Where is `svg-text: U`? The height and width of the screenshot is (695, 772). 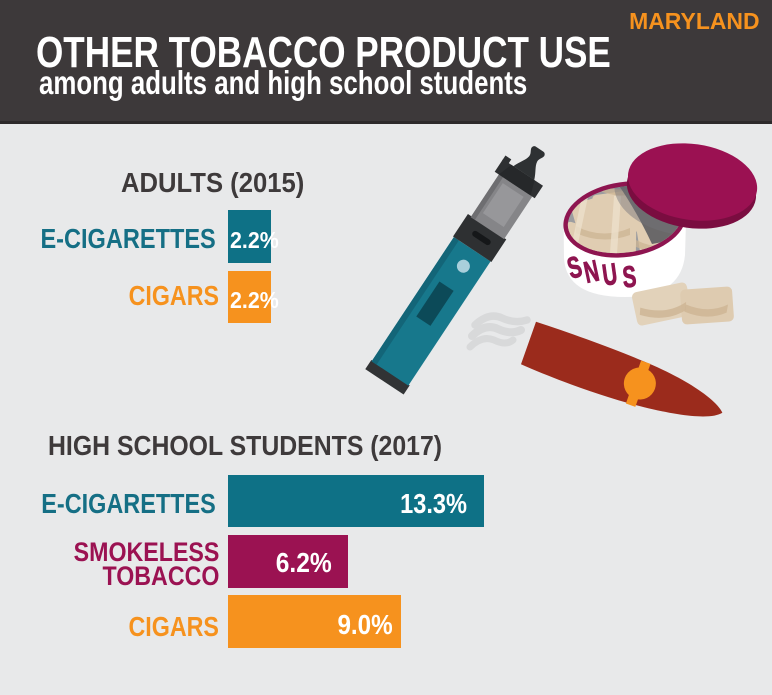
svg-text: U is located at coordinates (609, 275).